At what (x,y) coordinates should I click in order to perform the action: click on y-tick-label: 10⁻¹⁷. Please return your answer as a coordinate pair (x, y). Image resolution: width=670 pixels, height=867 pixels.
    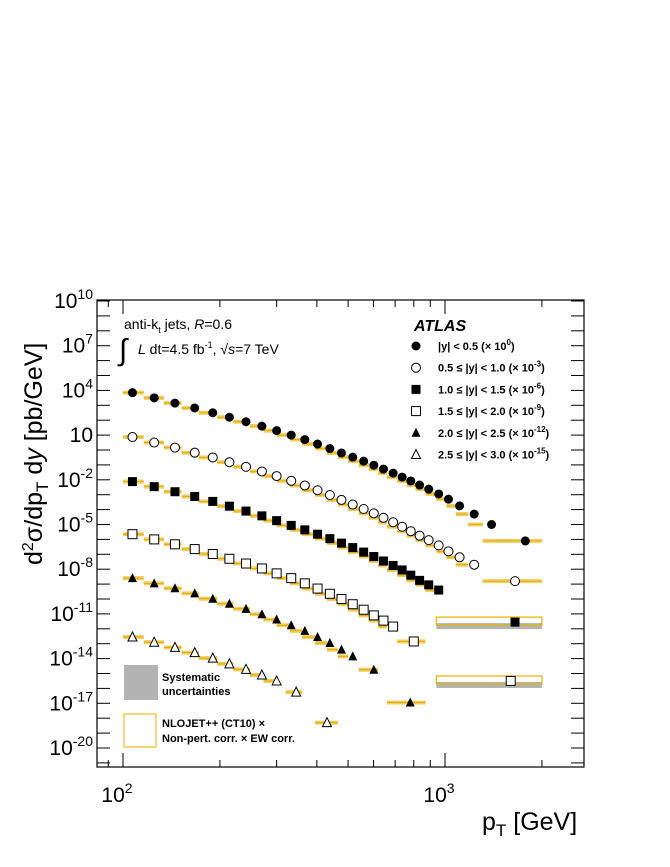
    Looking at the image, I should click on (71, 701).